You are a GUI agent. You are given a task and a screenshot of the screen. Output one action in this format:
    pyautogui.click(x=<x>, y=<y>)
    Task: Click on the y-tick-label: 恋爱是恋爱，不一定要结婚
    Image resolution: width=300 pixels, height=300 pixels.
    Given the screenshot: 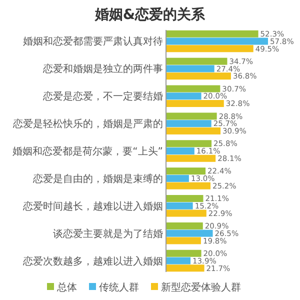 What is the action you would take?
    pyautogui.click(x=102, y=96)
    